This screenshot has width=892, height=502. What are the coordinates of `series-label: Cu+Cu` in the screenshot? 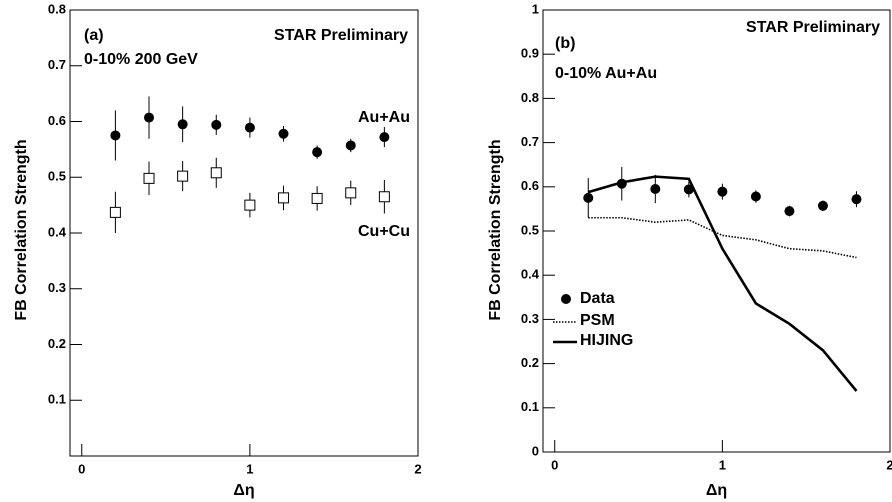 It's located at (384, 231).